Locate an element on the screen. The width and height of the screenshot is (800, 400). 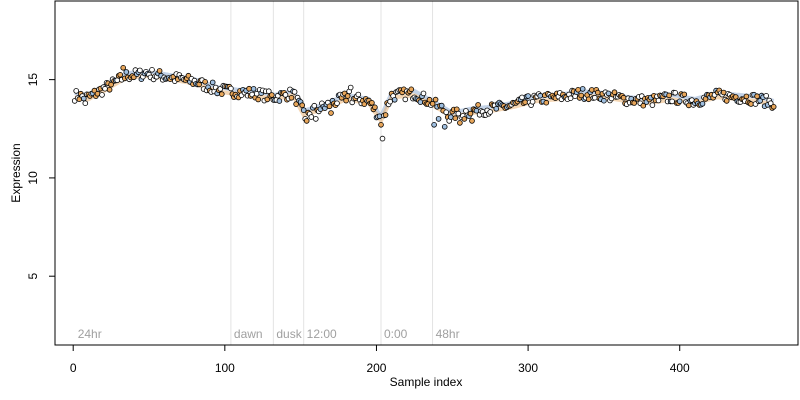
x-axis: 0 100 200 300 400 is located at coordinates (380, 359).